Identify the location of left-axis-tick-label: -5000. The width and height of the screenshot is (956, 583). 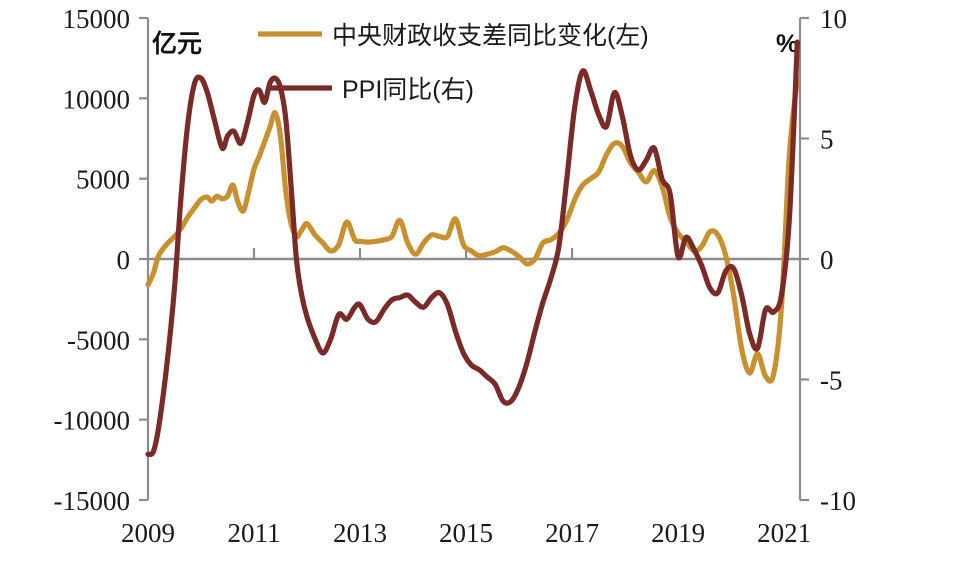
(98, 340).